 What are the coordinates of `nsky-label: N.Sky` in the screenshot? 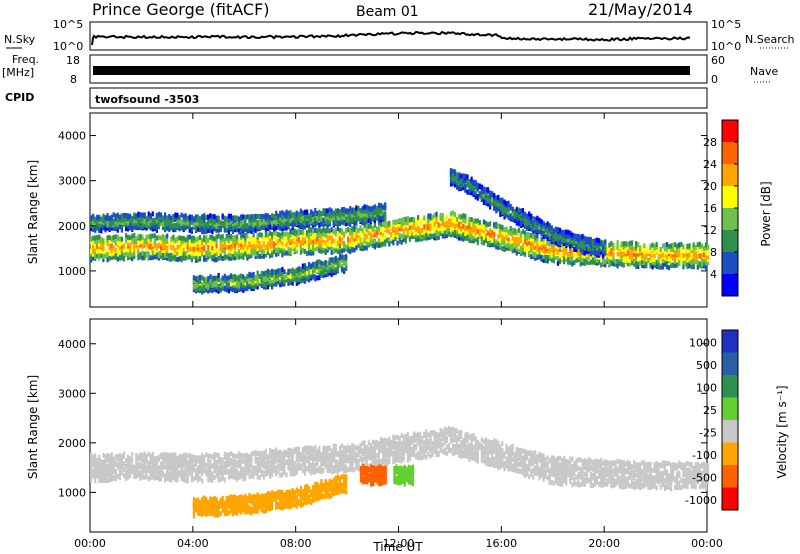 It's located at (20, 39).